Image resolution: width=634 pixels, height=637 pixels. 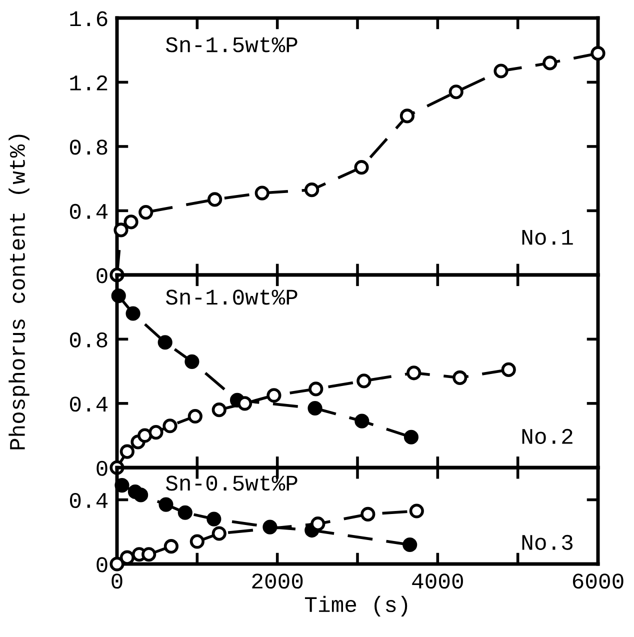 What do you see at coordinates (356, 606) in the screenshot?
I see `x-axis-title: Time (s)` at bounding box center [356, 606].